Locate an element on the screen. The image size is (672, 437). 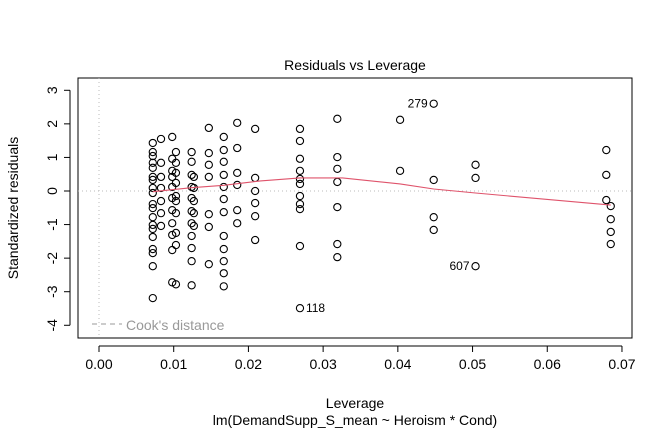
y-tick-label: -2 is located at coordinates (52, 258).